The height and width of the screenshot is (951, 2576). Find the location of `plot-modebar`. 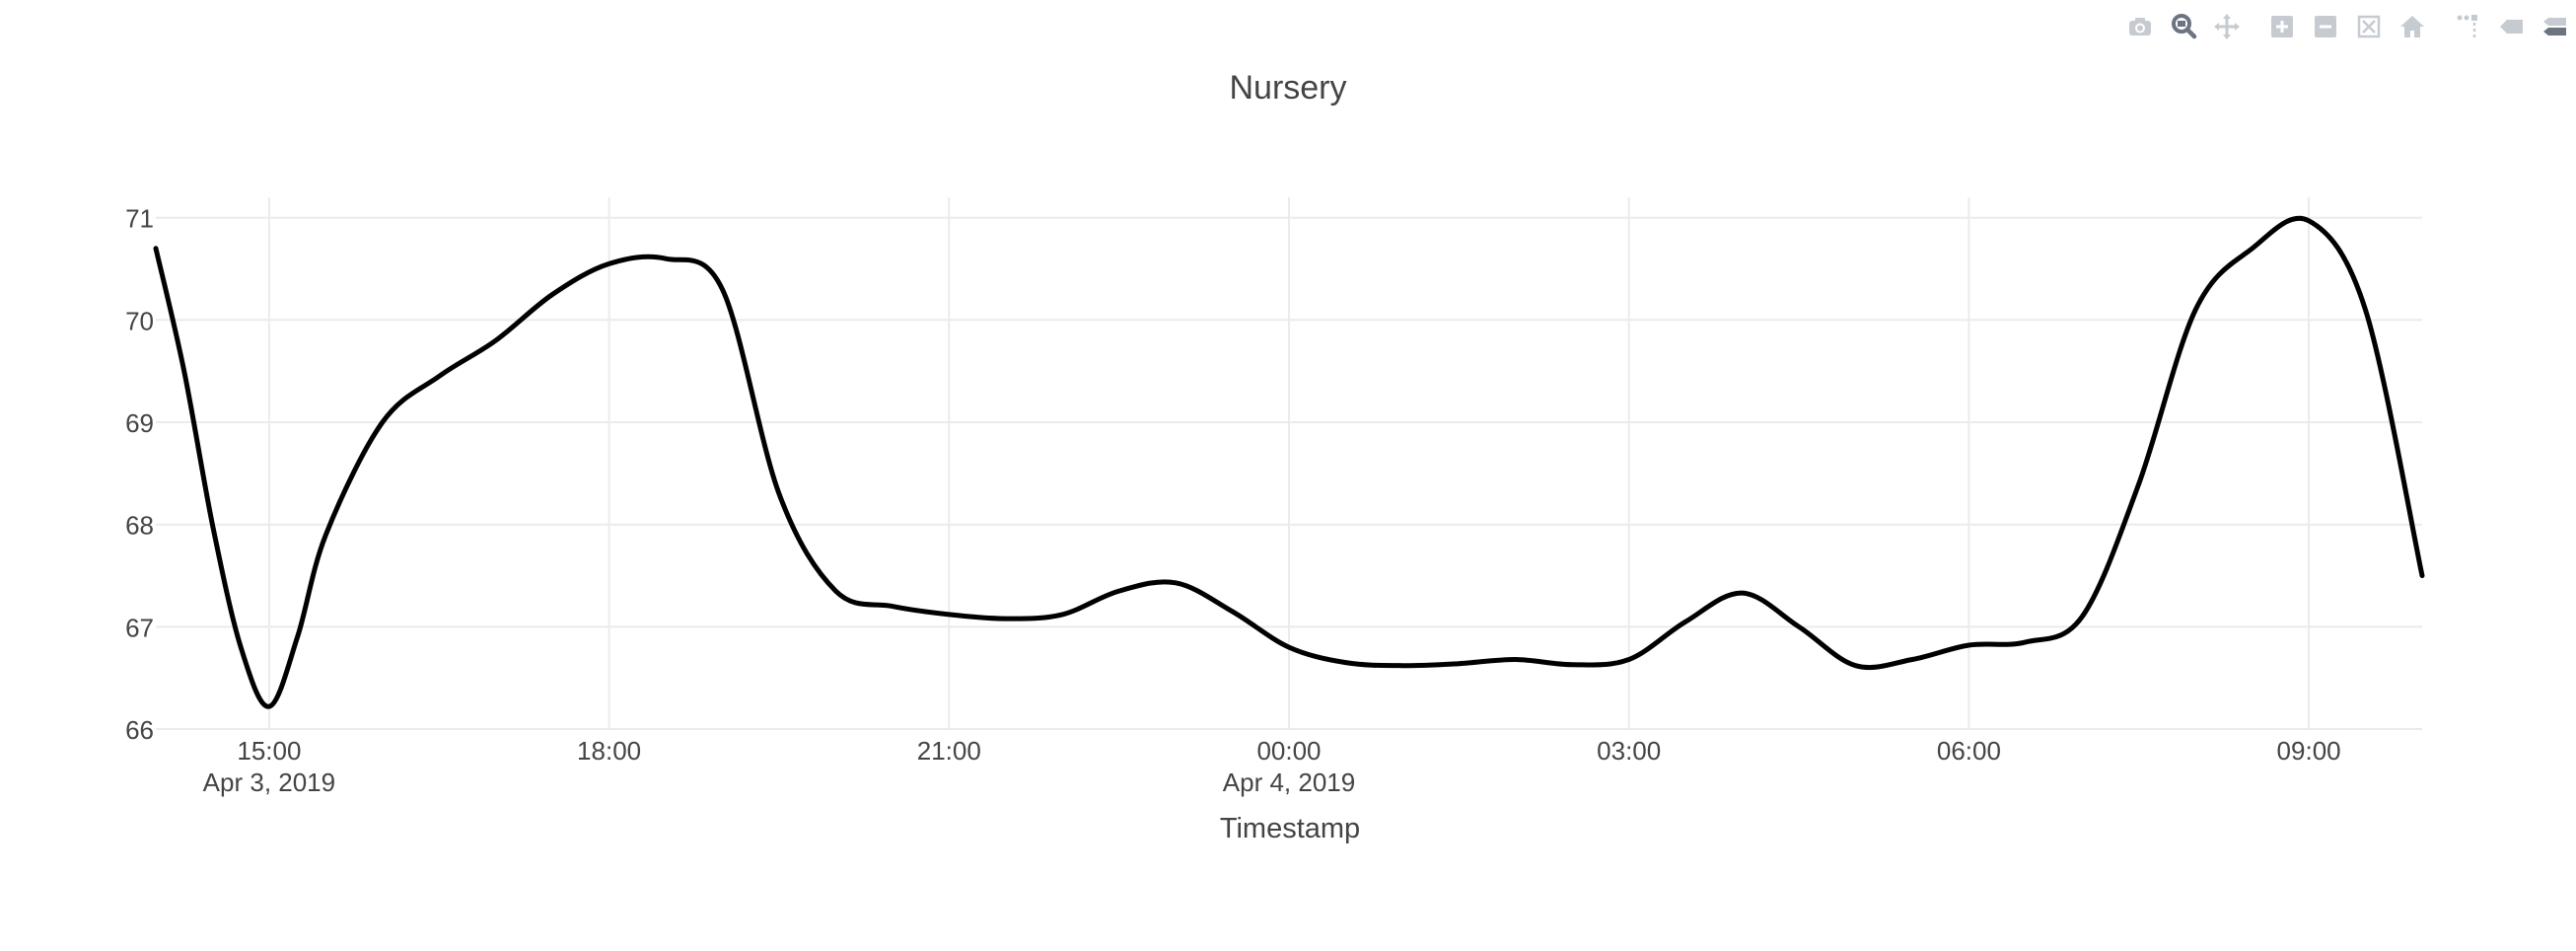

plot-modebar is located at coordinates (2347, 26).